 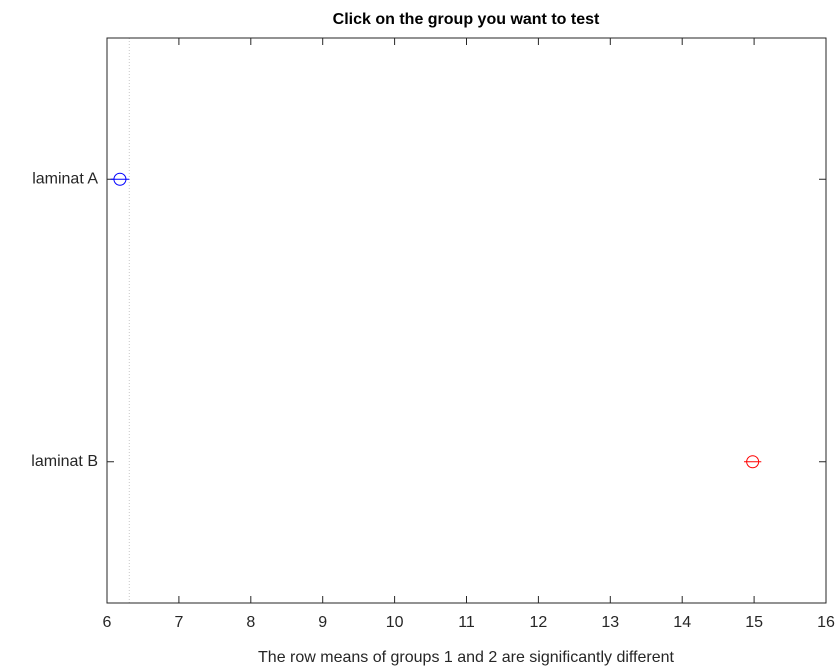 I want to click on y-tick-label: laminat A, so click(x=65, y=178).